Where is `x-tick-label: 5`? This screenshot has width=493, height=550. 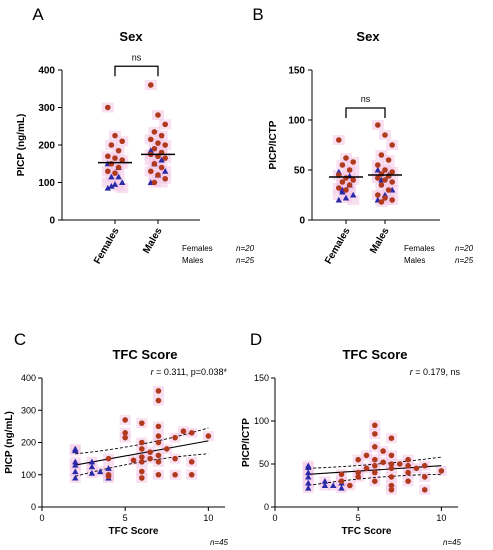
x-tick-label: 5 is located at coordinates (358, 518).